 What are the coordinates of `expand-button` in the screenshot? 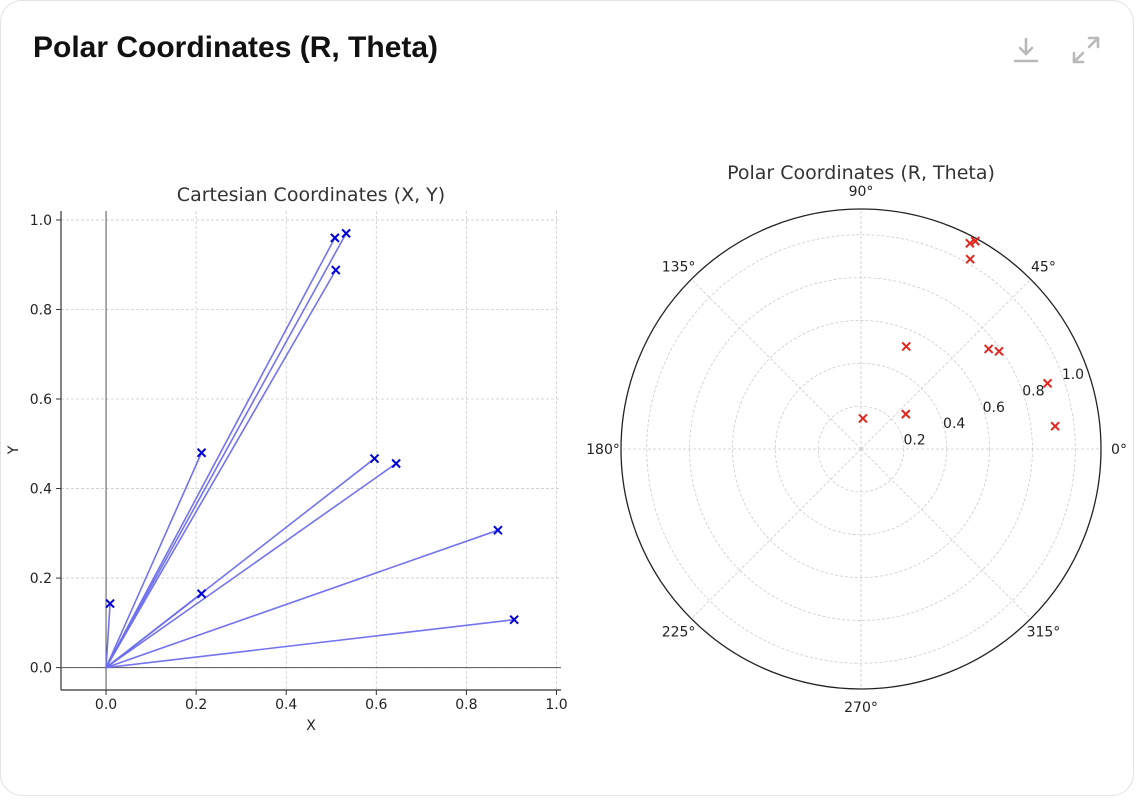 It's located at (1086, 50).